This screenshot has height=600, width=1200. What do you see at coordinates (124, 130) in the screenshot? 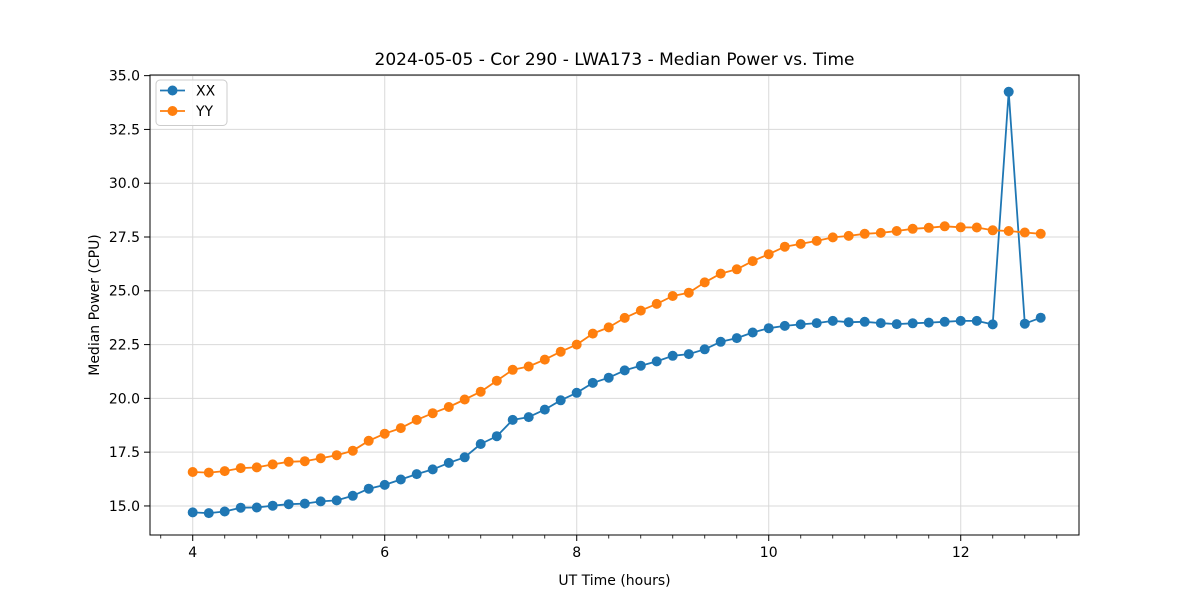
I see `y-tick-label: 32.5` at bounding box center [124, 130].